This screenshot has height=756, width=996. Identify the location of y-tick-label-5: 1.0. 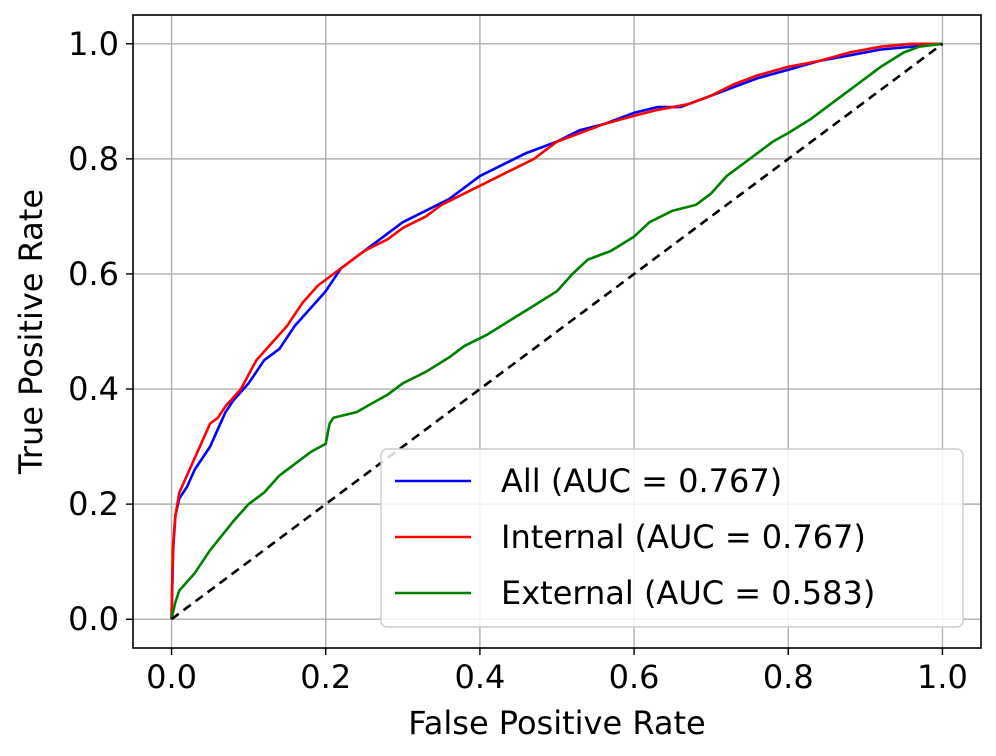
(93, 44).